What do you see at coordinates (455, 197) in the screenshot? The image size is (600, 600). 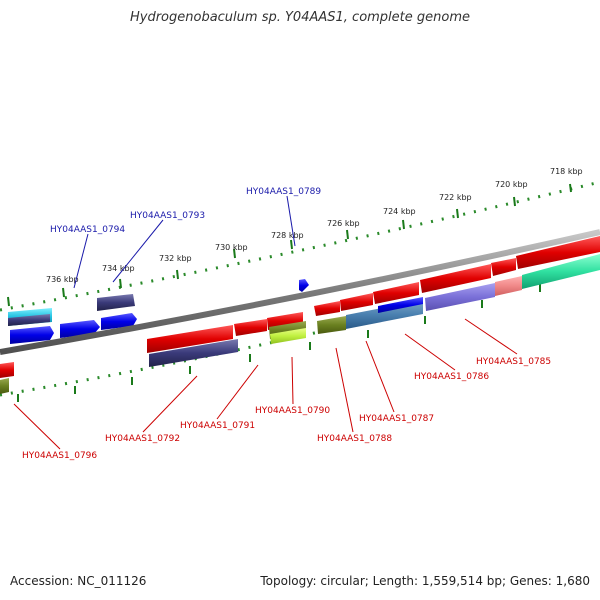 I see `tick-label: 722 kbp` at bounding box center [455, 197].